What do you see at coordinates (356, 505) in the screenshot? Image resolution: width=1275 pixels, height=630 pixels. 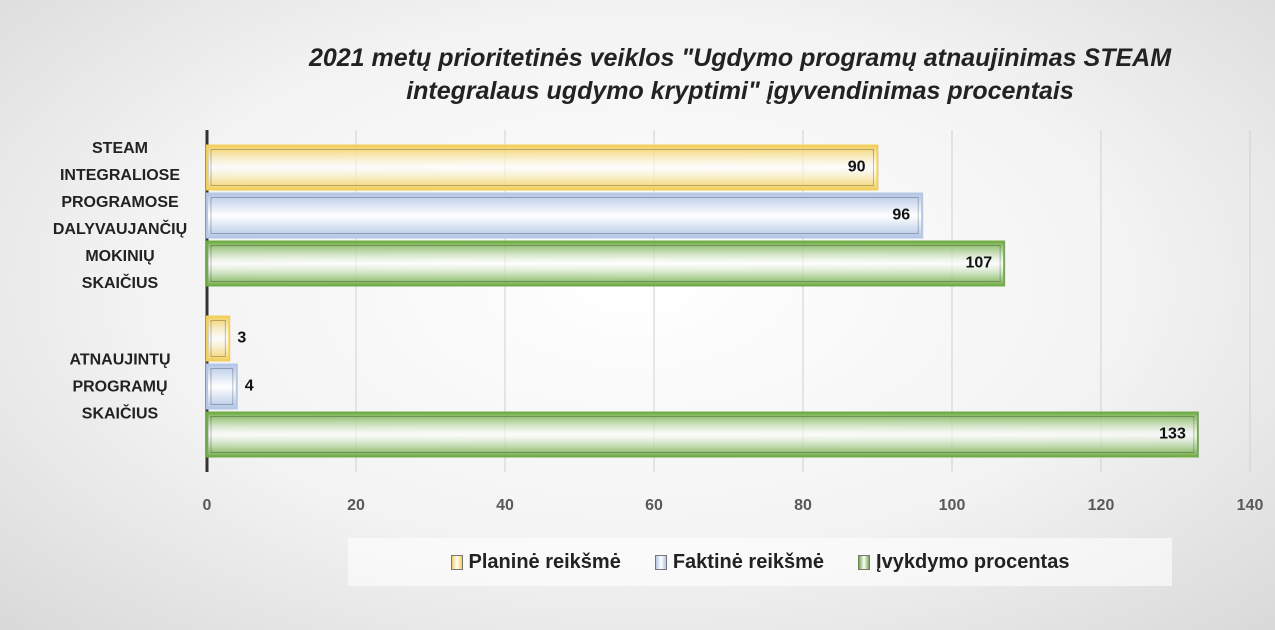 I see `x-tick-label: 20` at bounding box center [356, 505].